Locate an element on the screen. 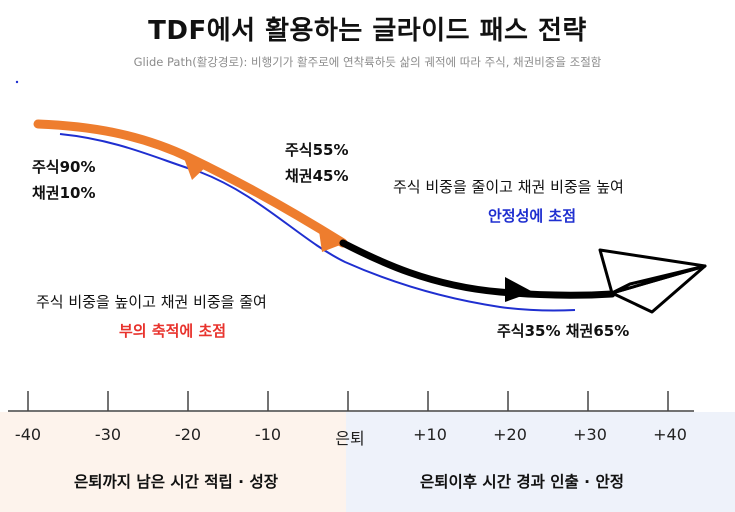  tick-label: -10 is located at coordinates (268, 434).